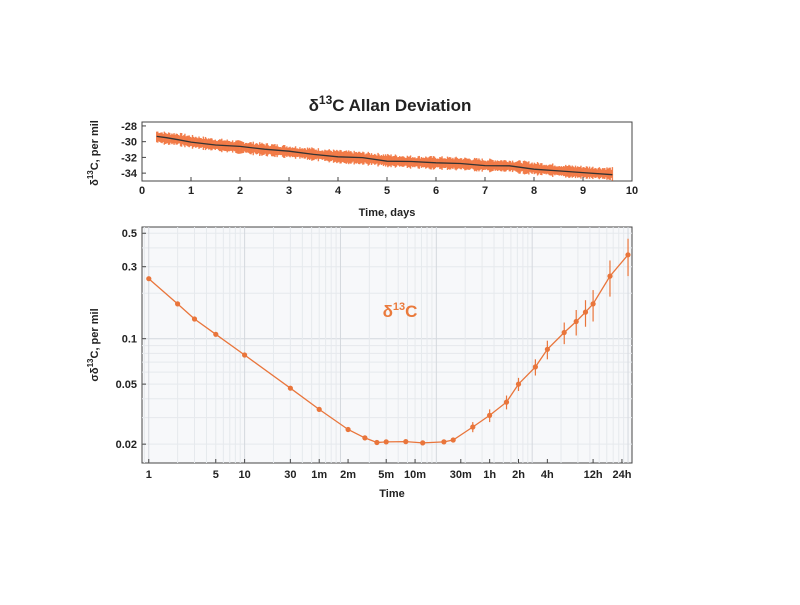 Image resolution: width=800 pixels, height=605 pixels. I want to click on title-base: δ, so click(314, 105).